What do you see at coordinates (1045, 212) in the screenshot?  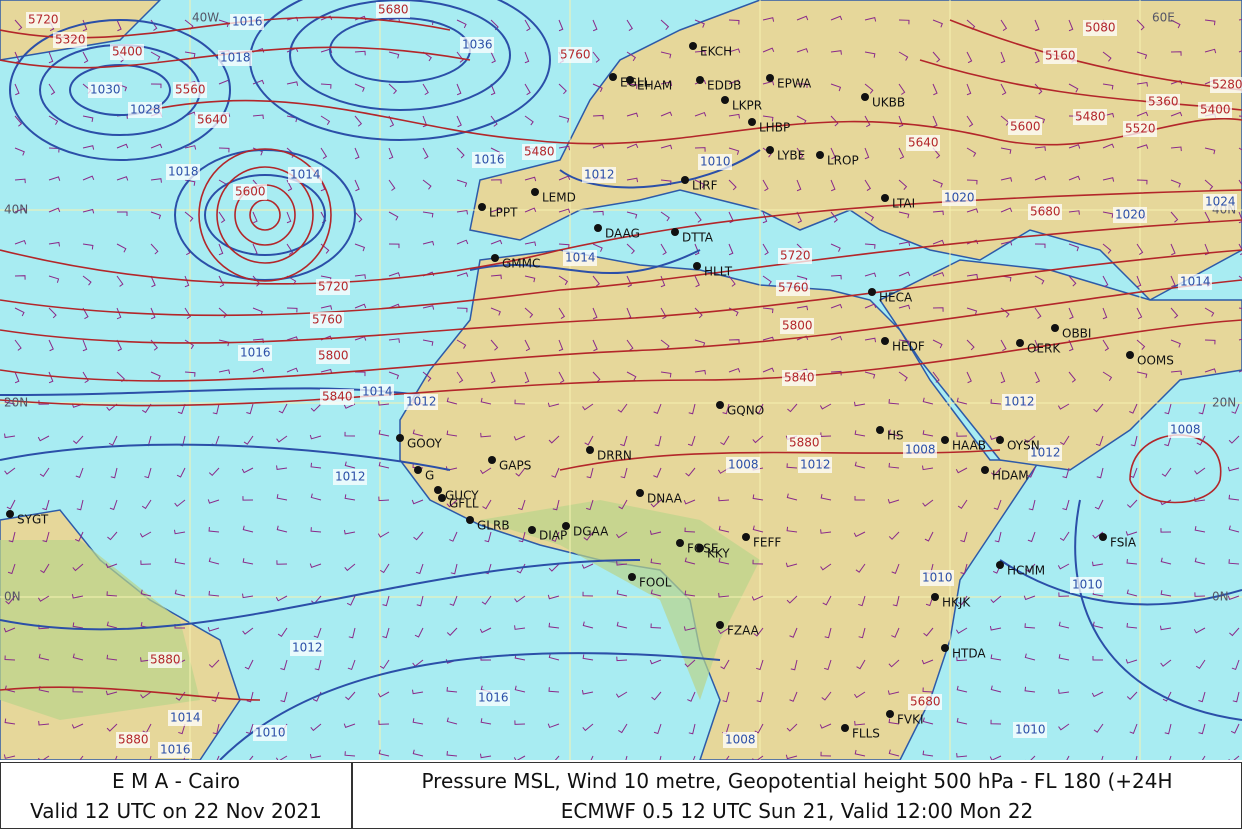 I see `height-label-box` at bounding box center [1045, 212].